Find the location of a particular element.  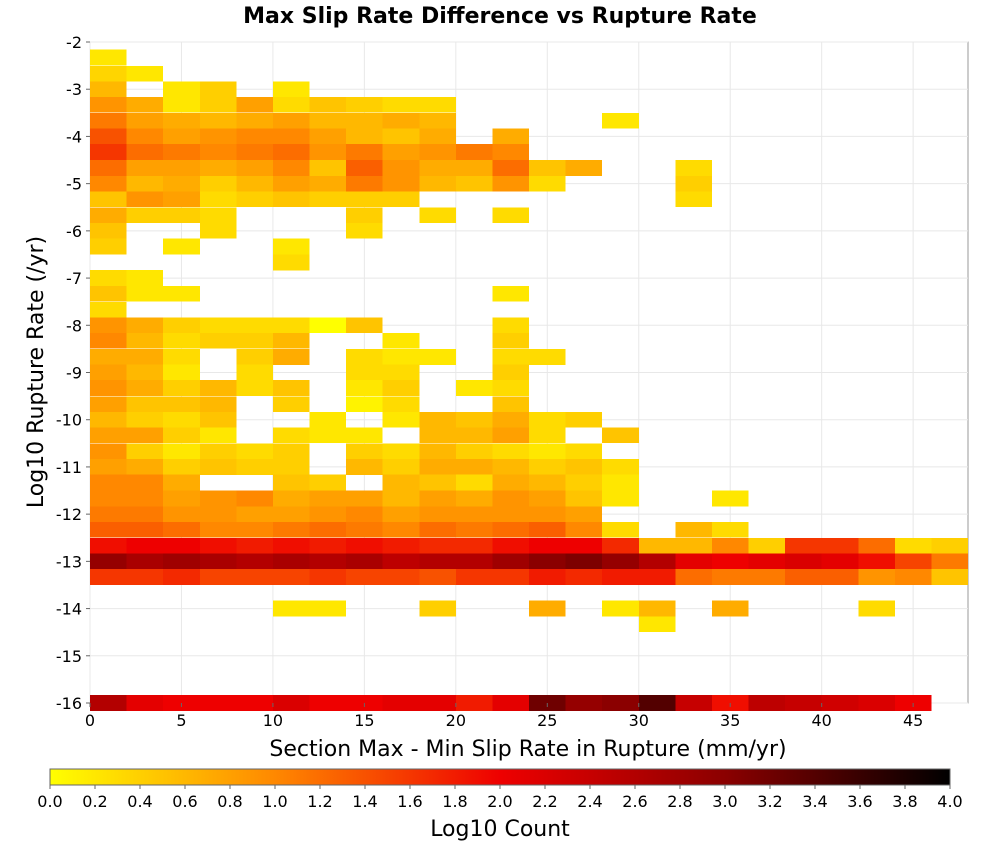

y-tick-label: -9 is located at coordinates (74, 373).